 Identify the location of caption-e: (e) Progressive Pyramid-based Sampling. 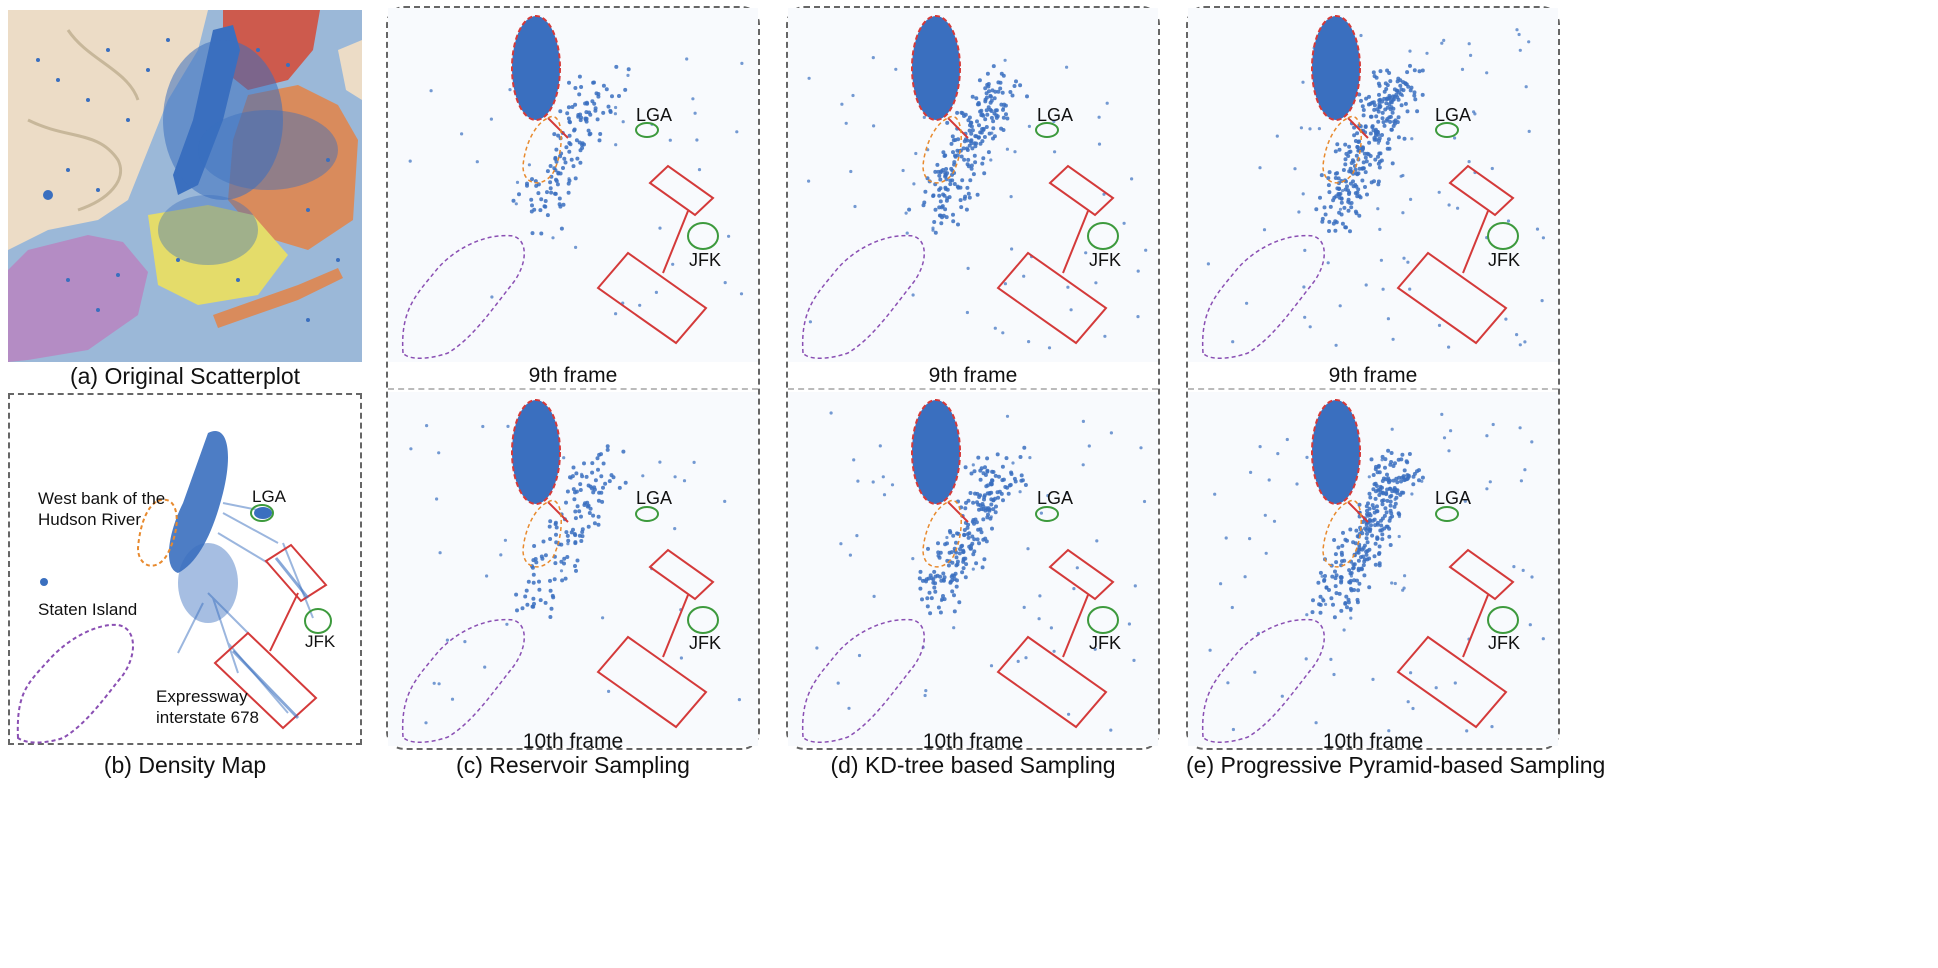
(1396, 765).